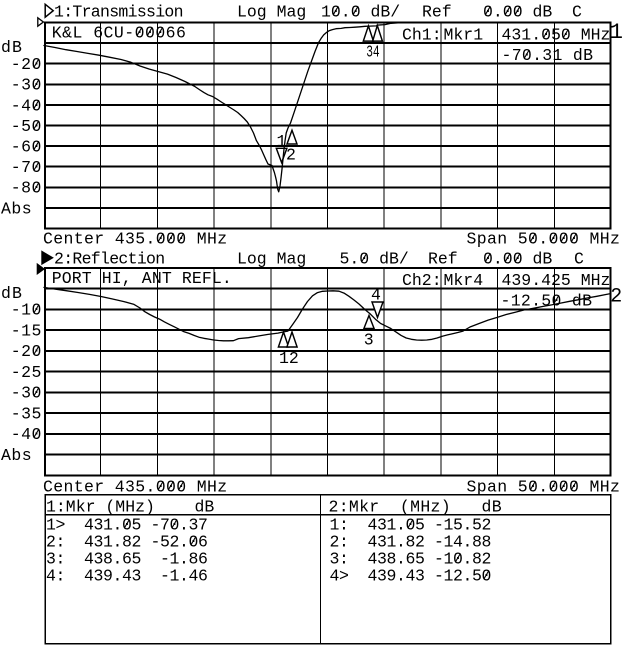 Image resolution: width=640 pixels, height=659 pixels. I want to click on svg-text: -50, so click(26, 126).